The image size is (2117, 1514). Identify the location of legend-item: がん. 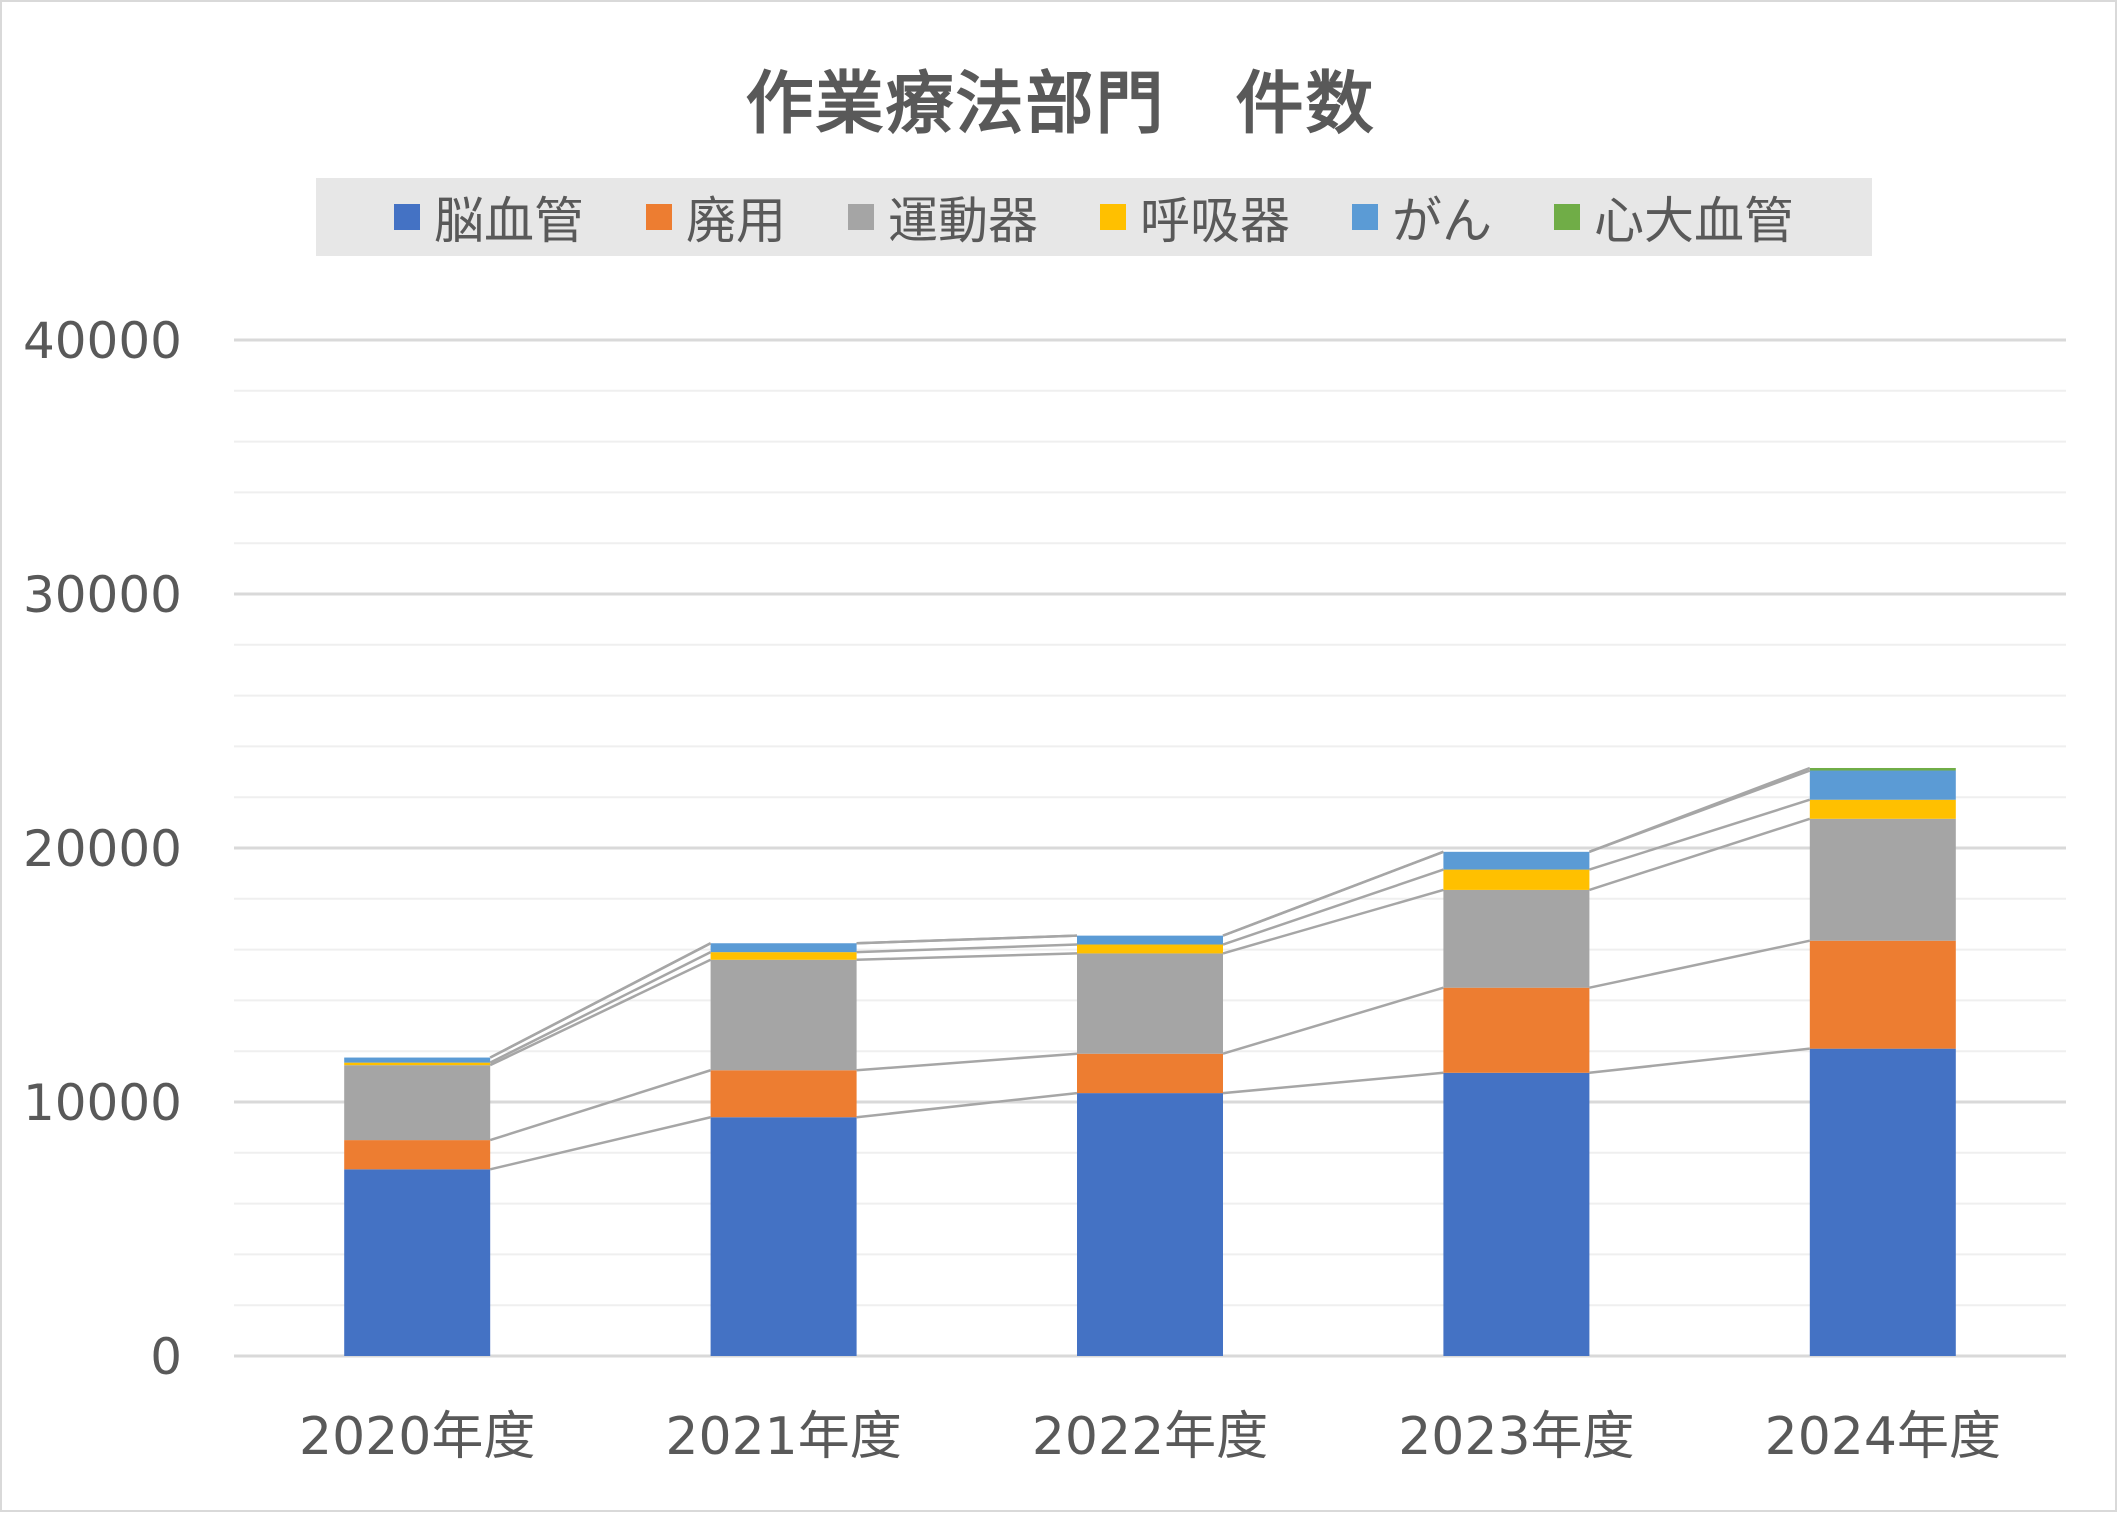
(1422, 217).